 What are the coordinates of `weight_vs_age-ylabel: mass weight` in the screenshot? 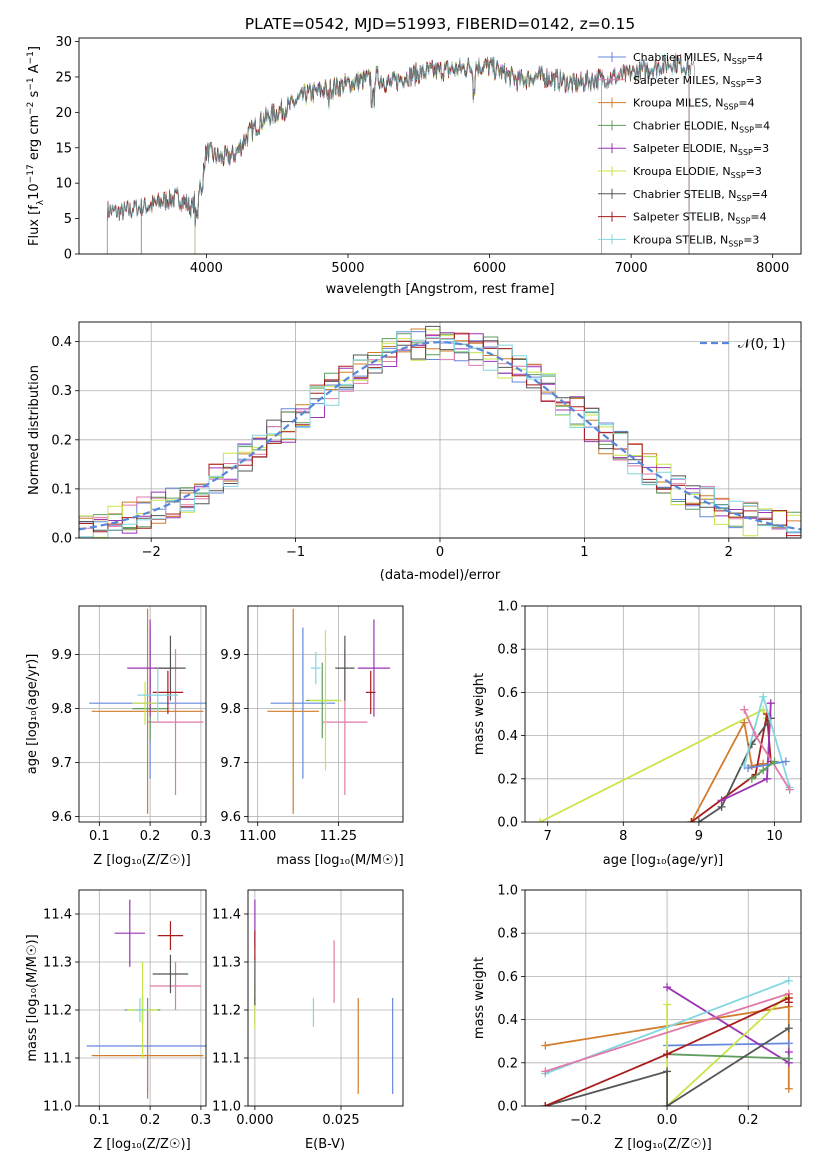 It's located at (479, 714).